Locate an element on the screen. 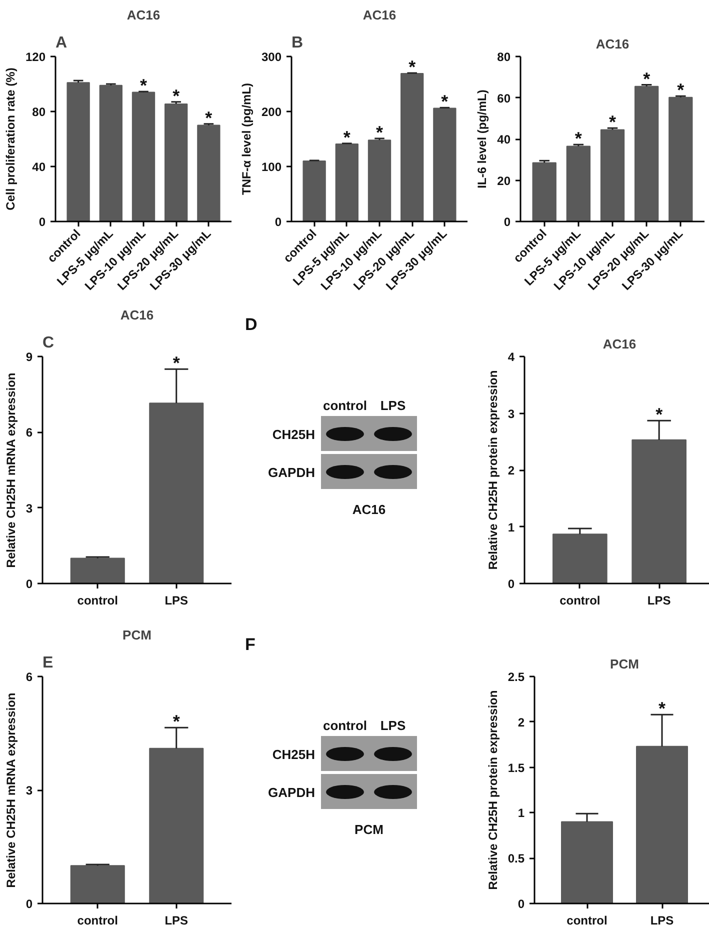  y-tick-label: 0.5 is located at coordinates (516, 859).